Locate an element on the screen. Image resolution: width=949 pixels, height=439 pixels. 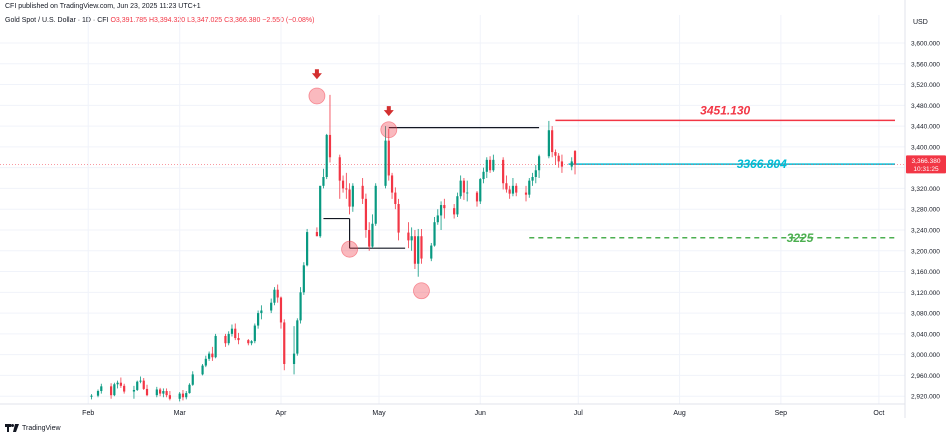
x-tick-label: Aug is located at coordinates (679, 413).